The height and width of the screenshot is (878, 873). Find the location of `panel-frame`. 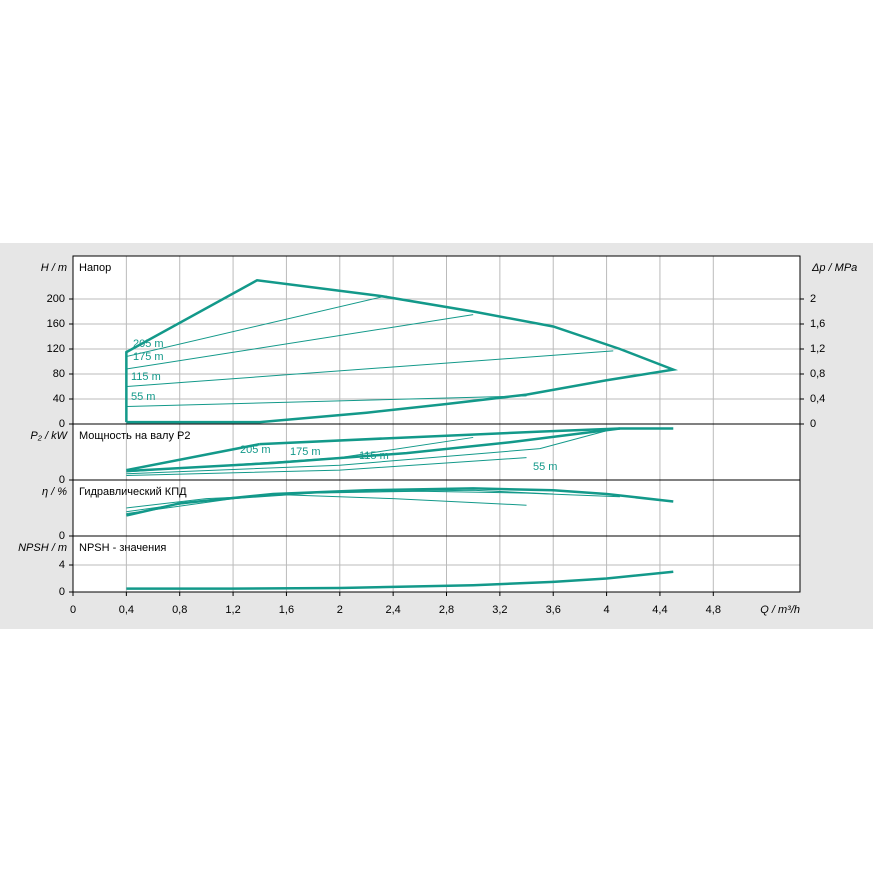

panel-frame is located at coordinates (436, 564).